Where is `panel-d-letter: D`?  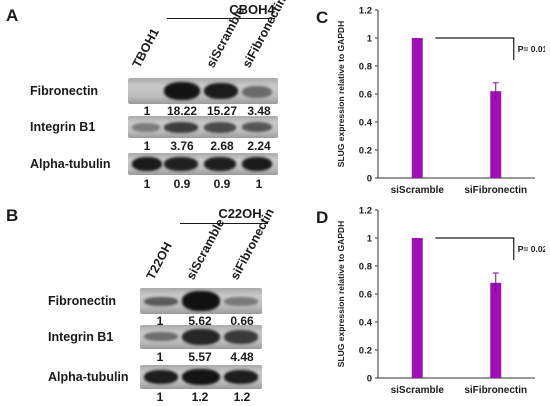 panel-d-letter: D is located at coordinates (322, 217).